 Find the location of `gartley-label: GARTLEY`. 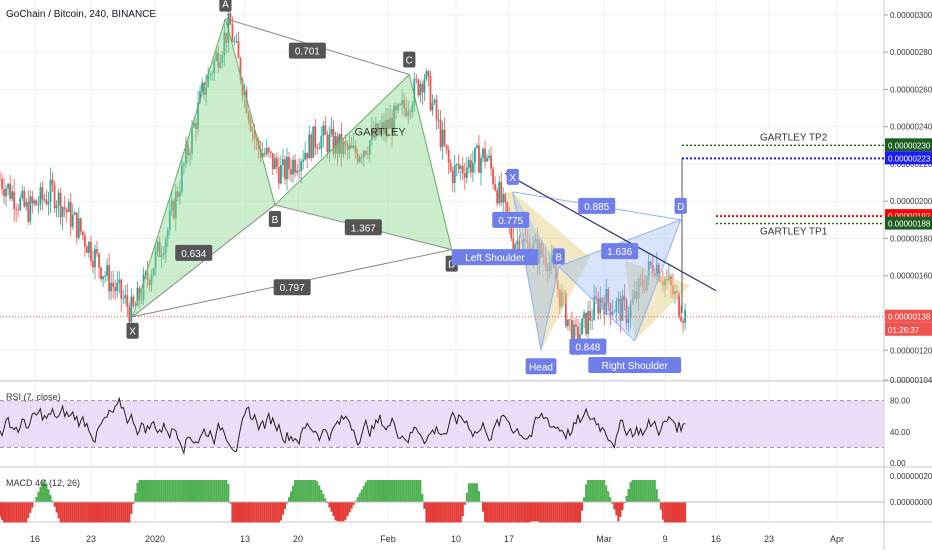

gartley-label: GARTLEY is located at coordinates (381, 133).